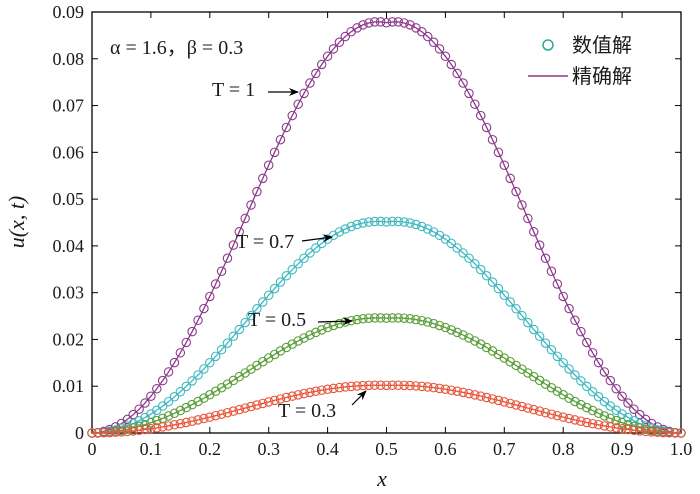 The width and height of the screenshot is (700, 494). Describe the element at coordinates (602, 45) in the screenshot. I see `legend-label-numeric: 数值解` at that location.